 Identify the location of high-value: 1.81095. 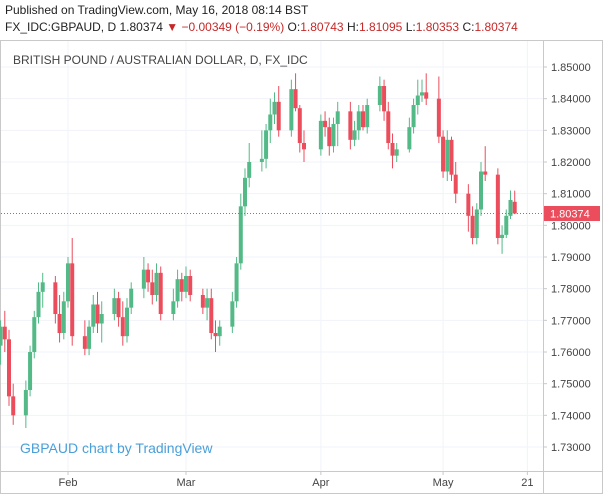
(380, 27).